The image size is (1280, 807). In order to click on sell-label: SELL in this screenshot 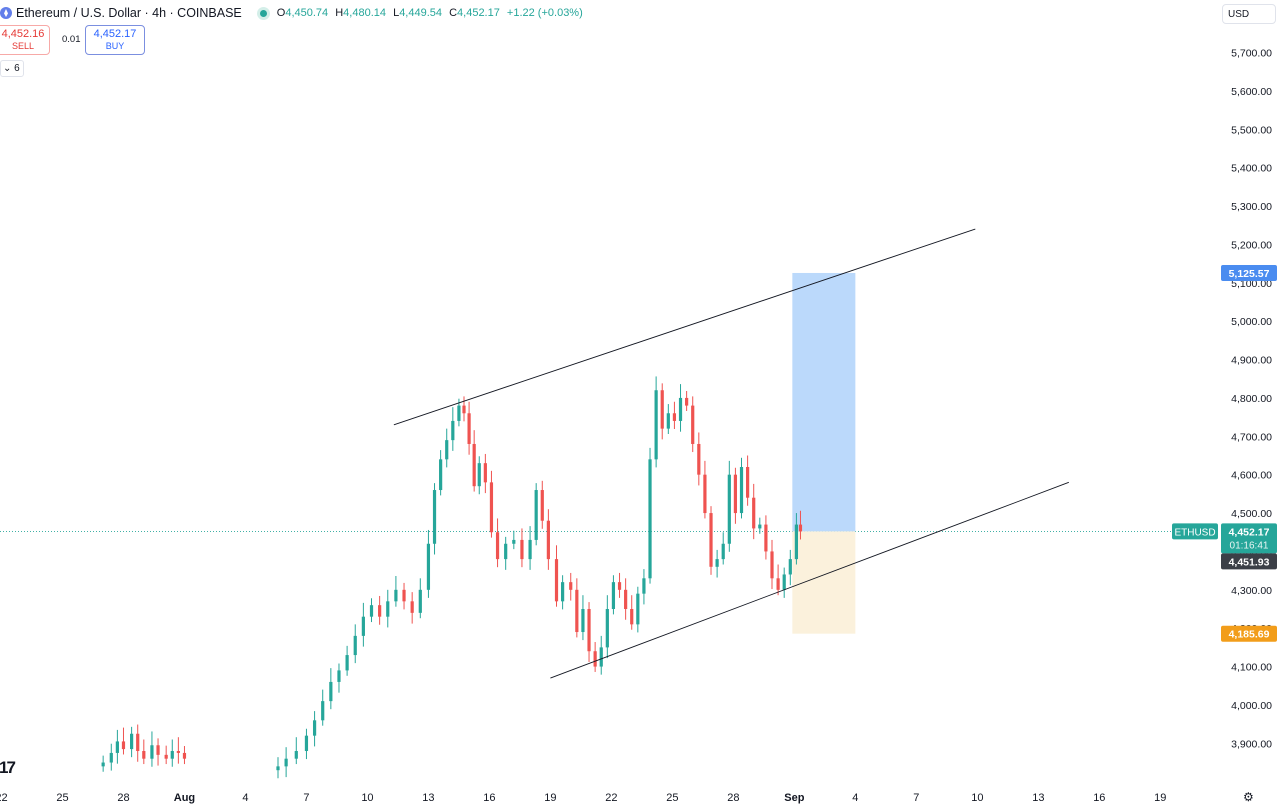, I will do `click(23, 46)`.